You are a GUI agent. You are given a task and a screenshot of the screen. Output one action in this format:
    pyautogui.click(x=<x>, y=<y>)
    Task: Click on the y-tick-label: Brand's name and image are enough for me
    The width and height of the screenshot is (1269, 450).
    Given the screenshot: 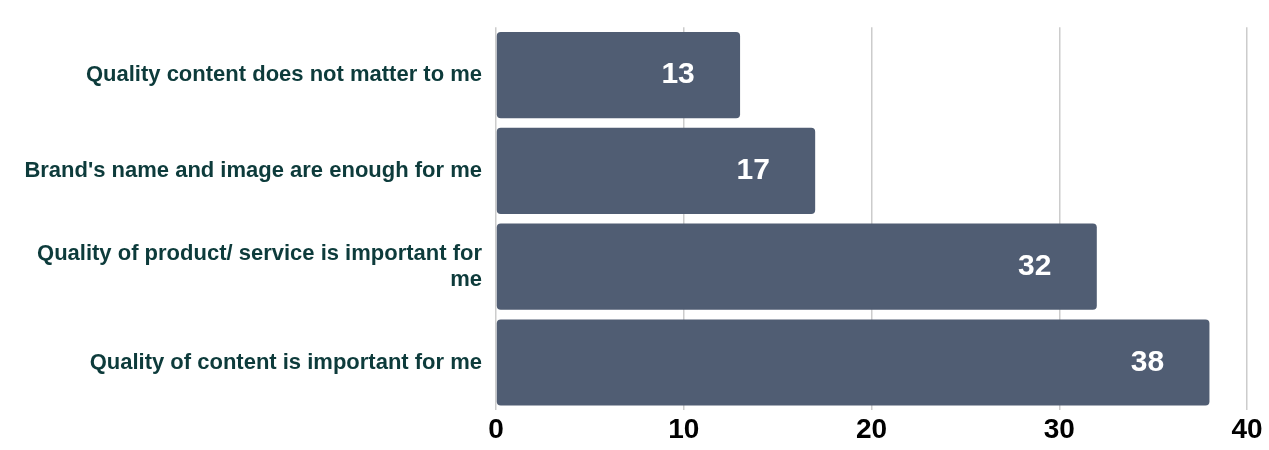 What is the action you would take?
    pyautogui.click(x=253, y=169)
    